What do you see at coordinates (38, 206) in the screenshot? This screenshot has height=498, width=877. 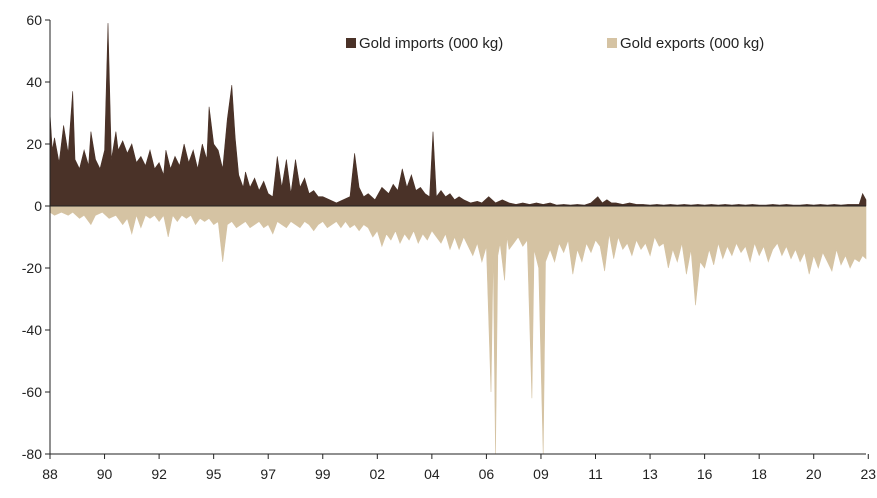 I see `y-tick-label: 0` at bounding box center [38, 206].